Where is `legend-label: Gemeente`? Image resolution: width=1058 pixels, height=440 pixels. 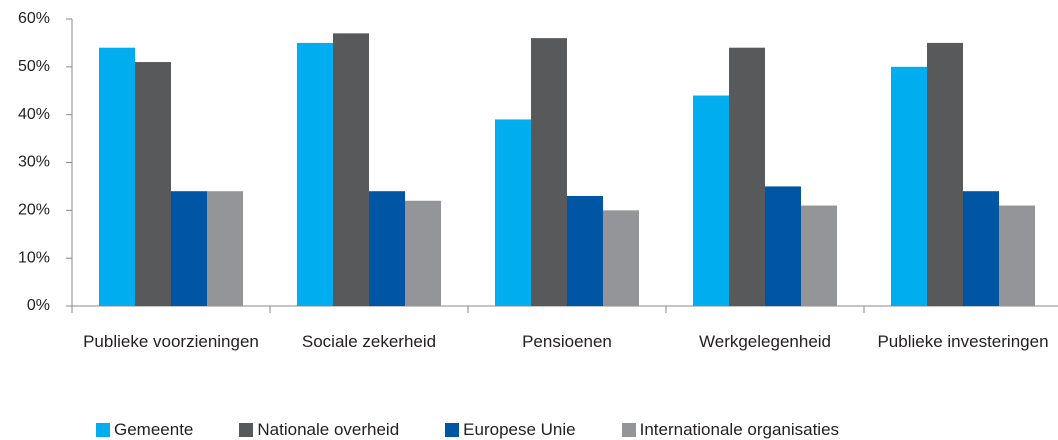
legend-label: Gemeente is located at coordinates (154, 429).